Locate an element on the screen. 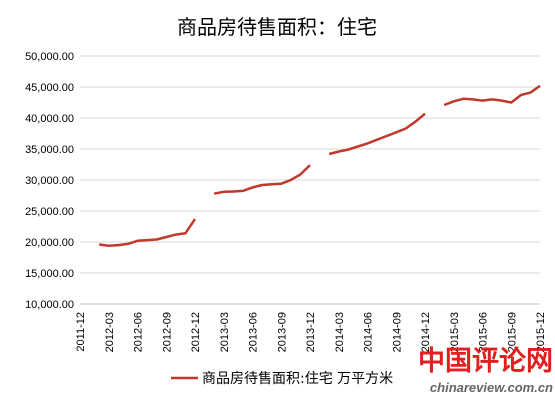  y-tick-label: 10,000.00 is located at coordinates (49, 305).